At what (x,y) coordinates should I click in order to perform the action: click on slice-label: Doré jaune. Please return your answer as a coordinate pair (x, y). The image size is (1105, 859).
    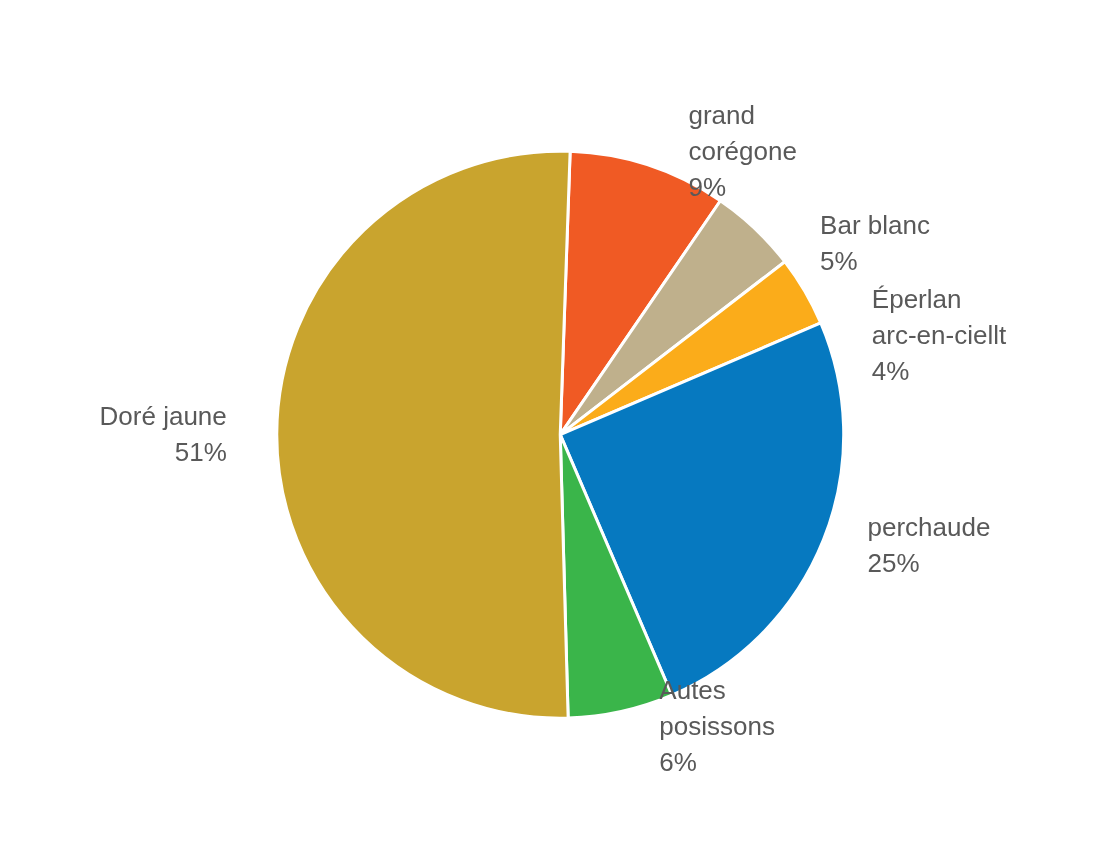
    Looking at the image, I should click on (163, 415).